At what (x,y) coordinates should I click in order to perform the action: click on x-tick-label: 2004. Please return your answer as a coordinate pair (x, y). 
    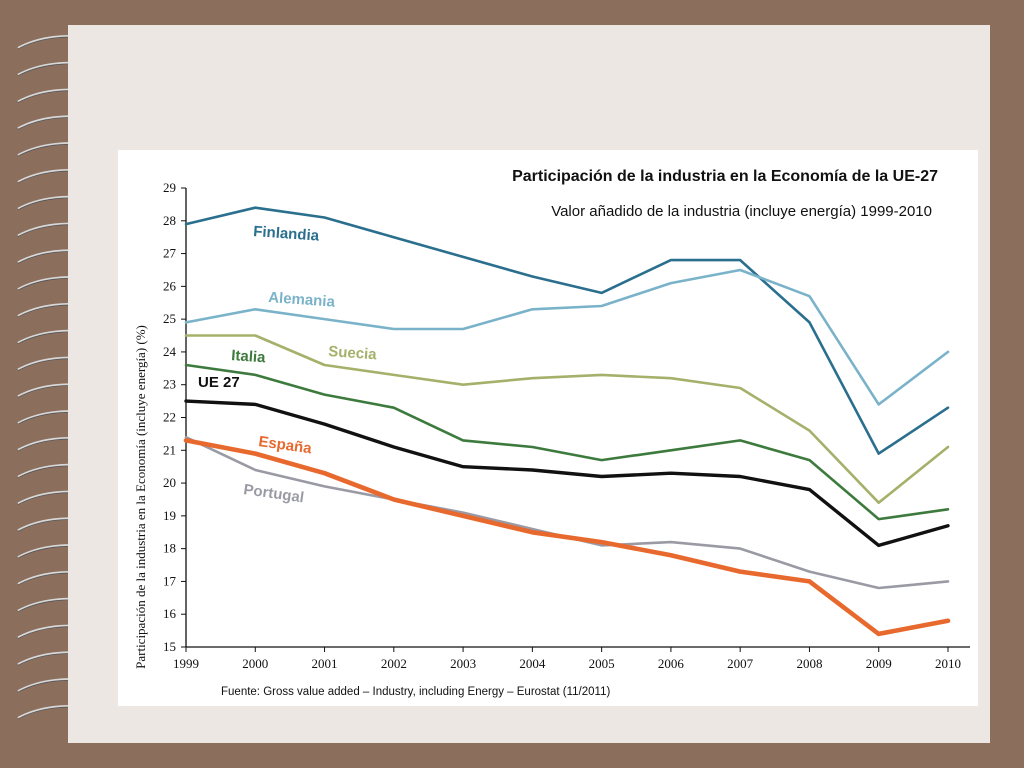
    Looking at the image, I should click on (532, 663).